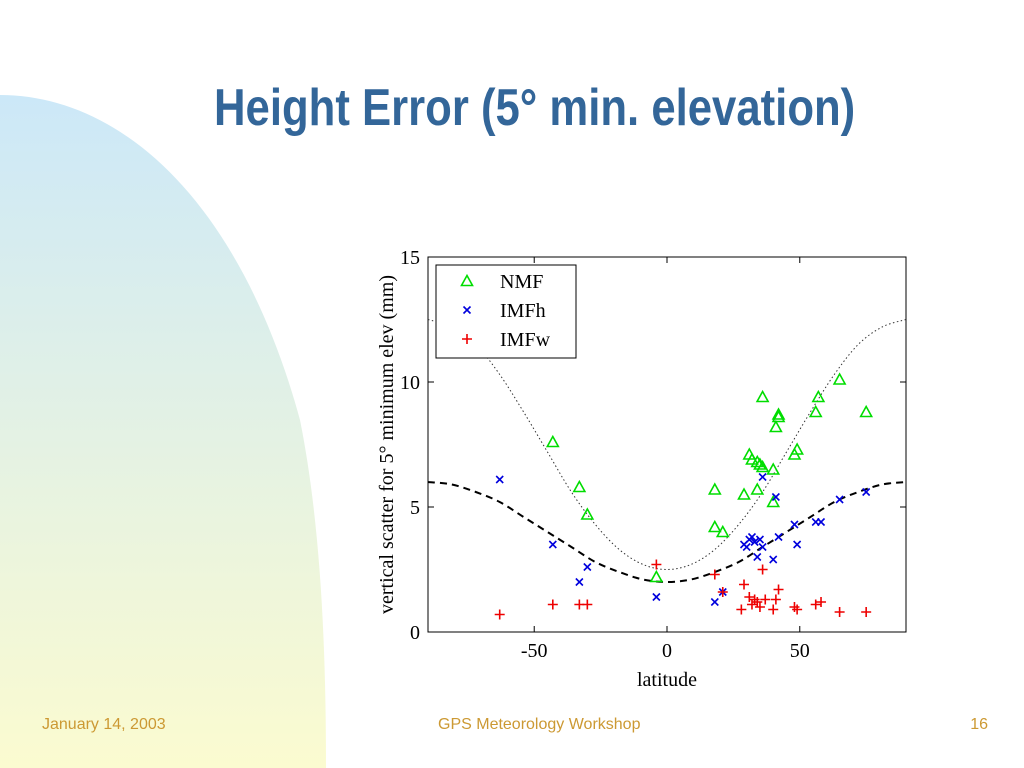 The image size is (1024, 768). Describe the element at coordinates (410, 258) in the screenshot. I see `y-tick-label: 15` at that location.